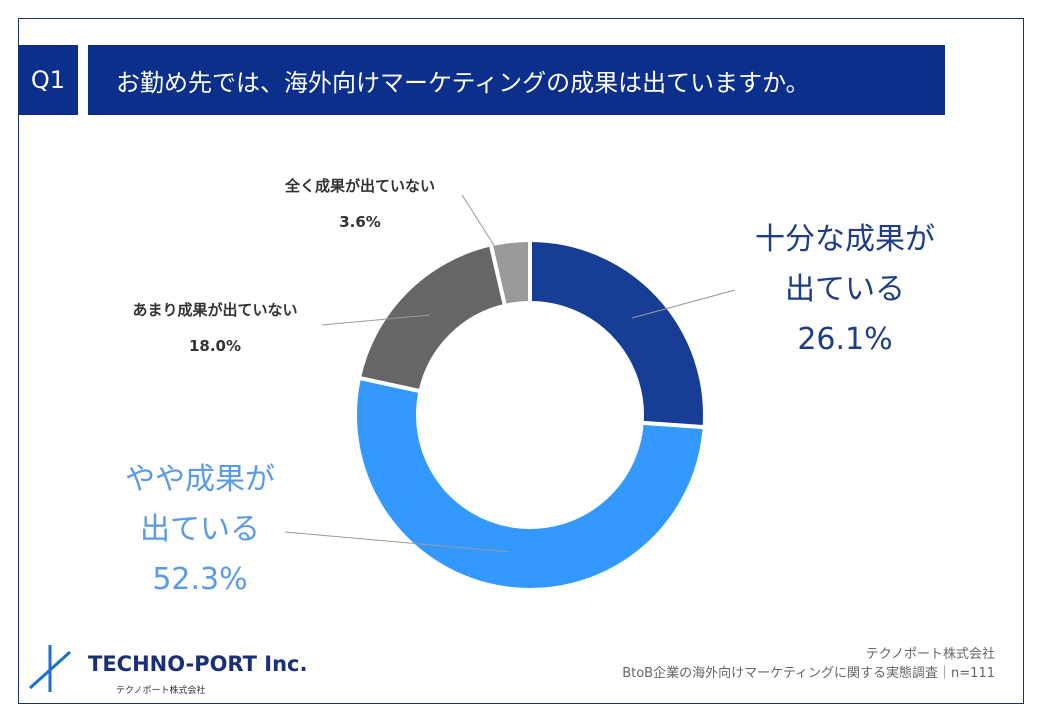 The width and height of the screenshot is (1040, 720). I want to click on logo-mark, so click(50, 668).